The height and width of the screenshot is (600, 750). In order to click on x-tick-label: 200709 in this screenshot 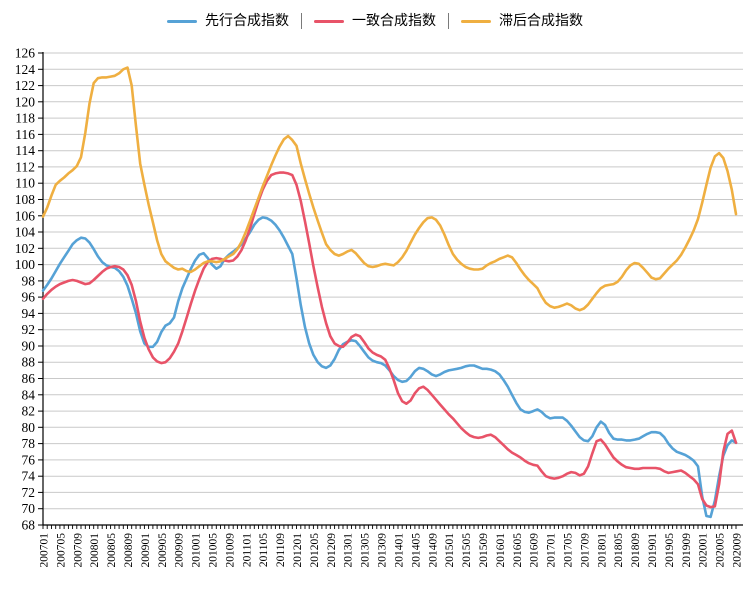, I will do `click(78, 550)`.